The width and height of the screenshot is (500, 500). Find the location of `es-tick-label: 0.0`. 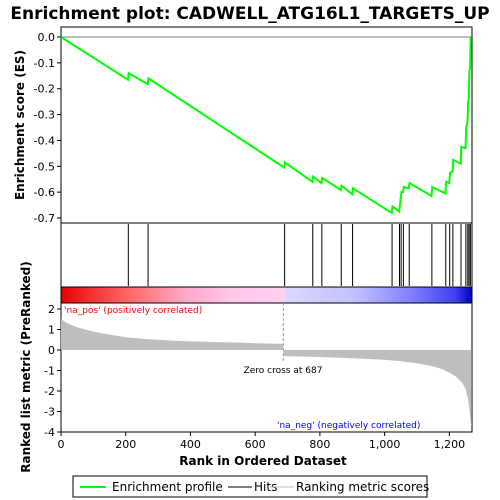

es-tick-label: 0.0 is located at coordinates (47, 37).